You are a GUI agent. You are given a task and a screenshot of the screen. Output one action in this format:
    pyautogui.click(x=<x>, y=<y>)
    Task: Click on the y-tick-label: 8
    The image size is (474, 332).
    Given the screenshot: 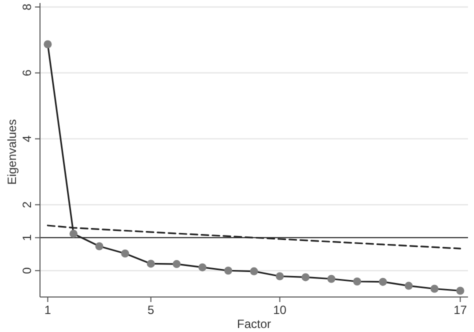 What is the action you would take?
    pyautogui.click(x=27, y=6)
    